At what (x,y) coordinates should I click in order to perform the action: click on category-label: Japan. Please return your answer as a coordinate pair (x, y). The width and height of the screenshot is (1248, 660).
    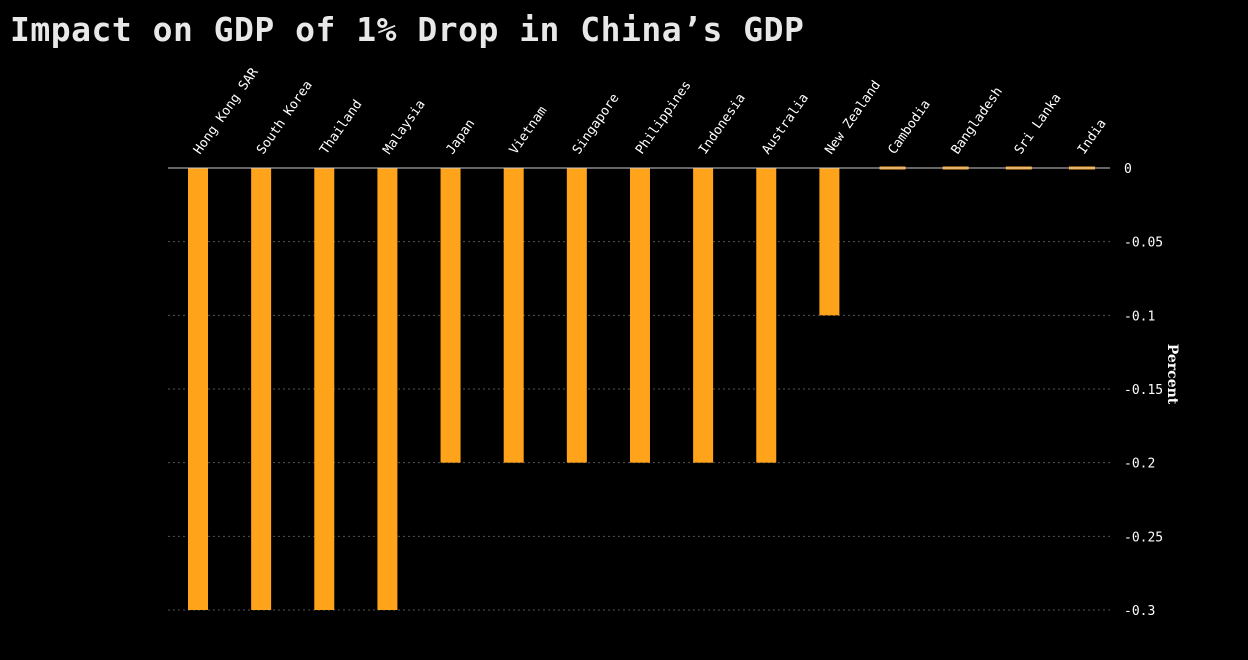
    Looking at the image, I should click on (461, 137).